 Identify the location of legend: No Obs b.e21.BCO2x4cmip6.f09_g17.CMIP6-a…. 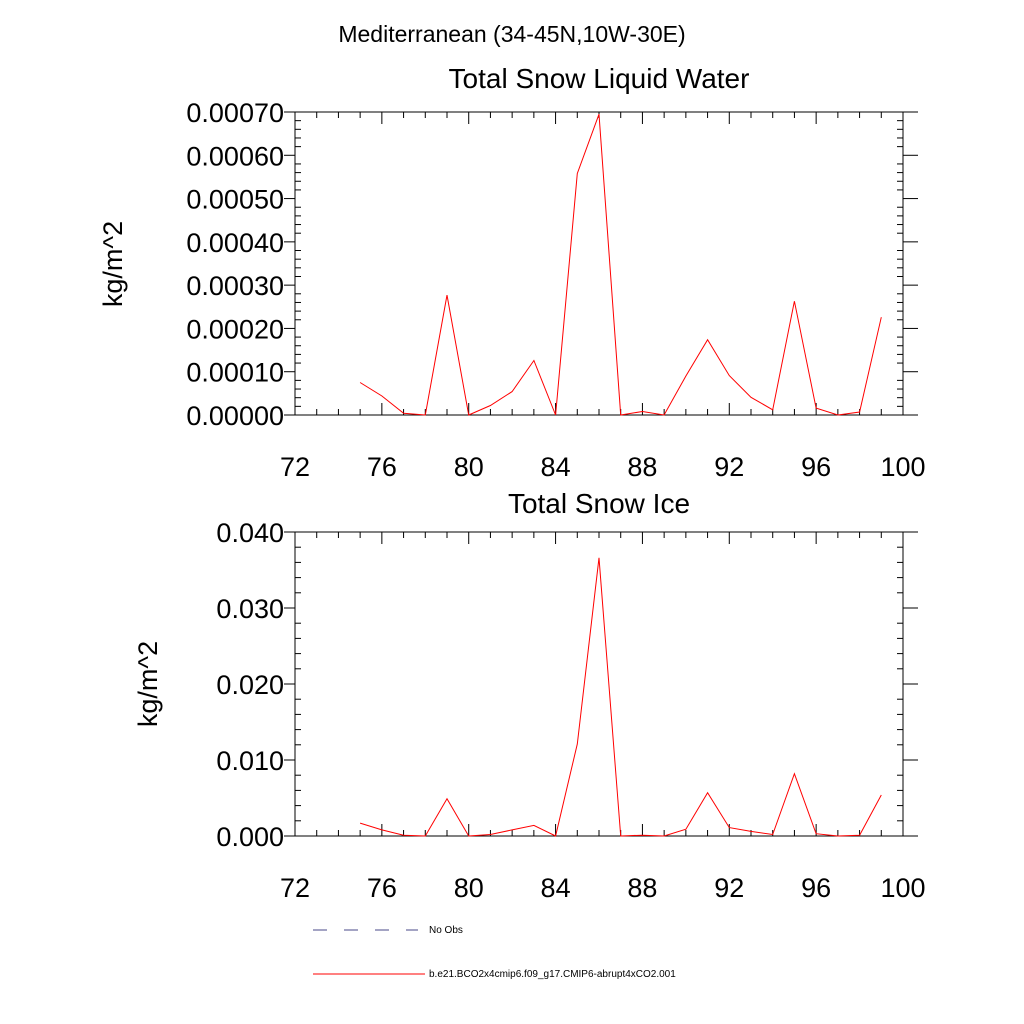
(494, 952).